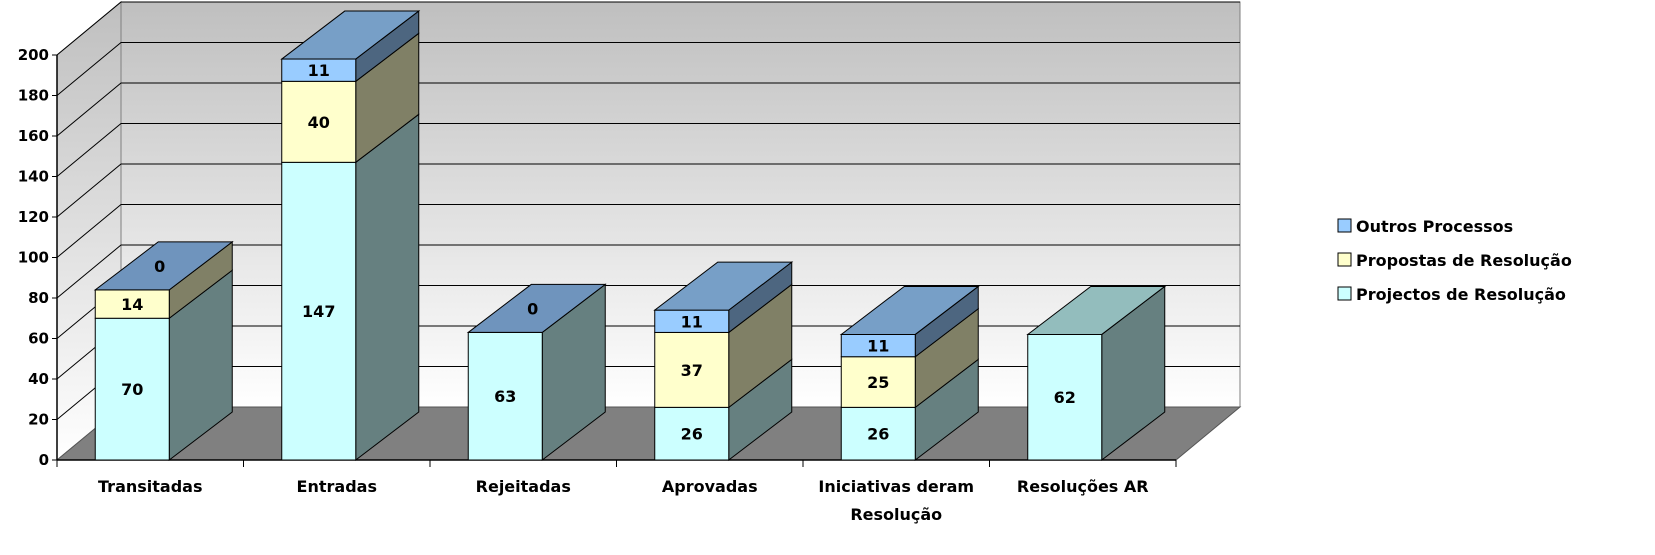 Image resolution: width=1655 pixels, height=555 pixels. Describe the element at coordinates (38, 379) in the screenshot. I see `y-tick-label: 40` at that location.